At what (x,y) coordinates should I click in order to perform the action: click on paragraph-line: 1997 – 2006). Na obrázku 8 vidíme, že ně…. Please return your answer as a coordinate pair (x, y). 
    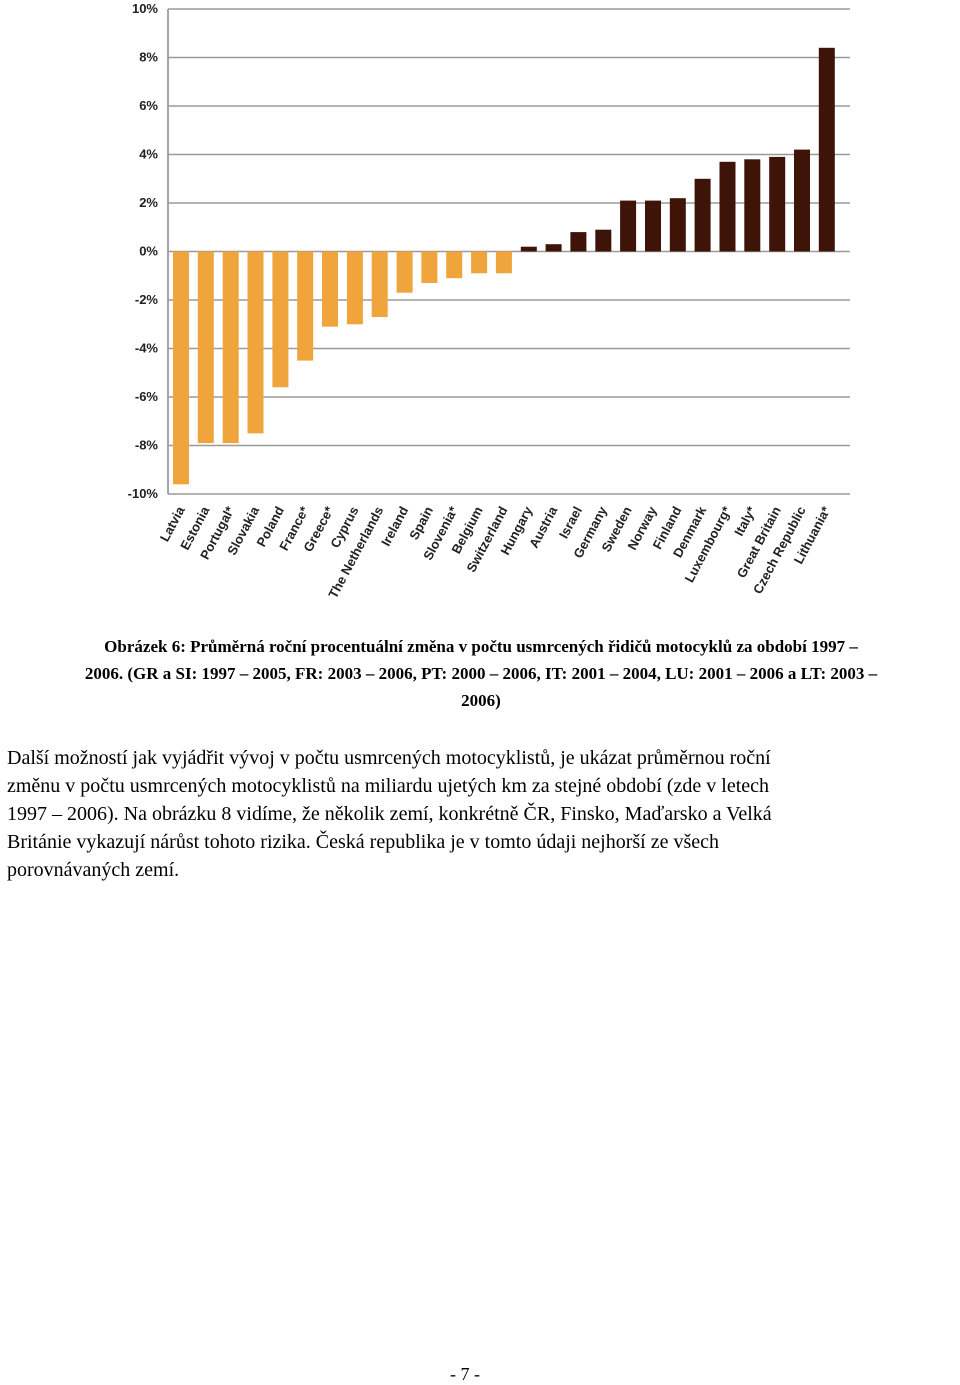
    Looking at the image, I should click on (389, 814).